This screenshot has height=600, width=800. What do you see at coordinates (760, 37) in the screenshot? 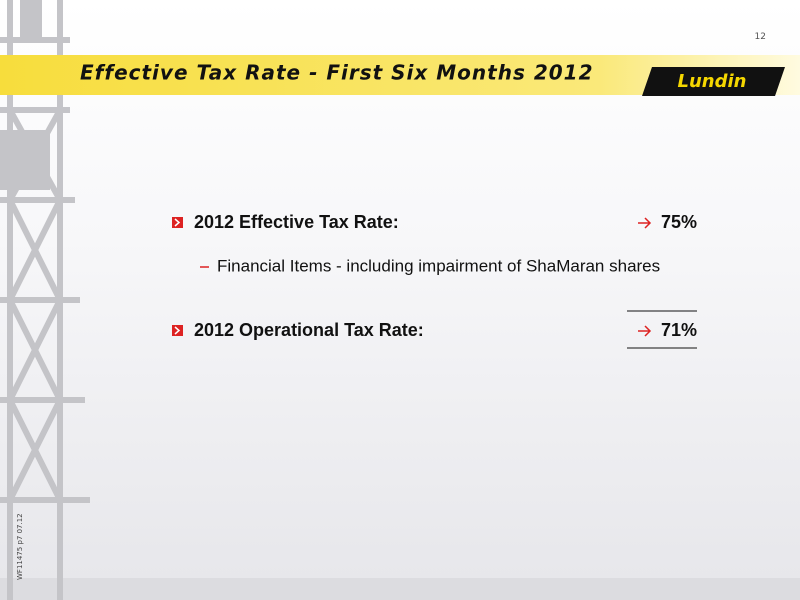
I see `page-number: 12` at bounding box center [760, 37].